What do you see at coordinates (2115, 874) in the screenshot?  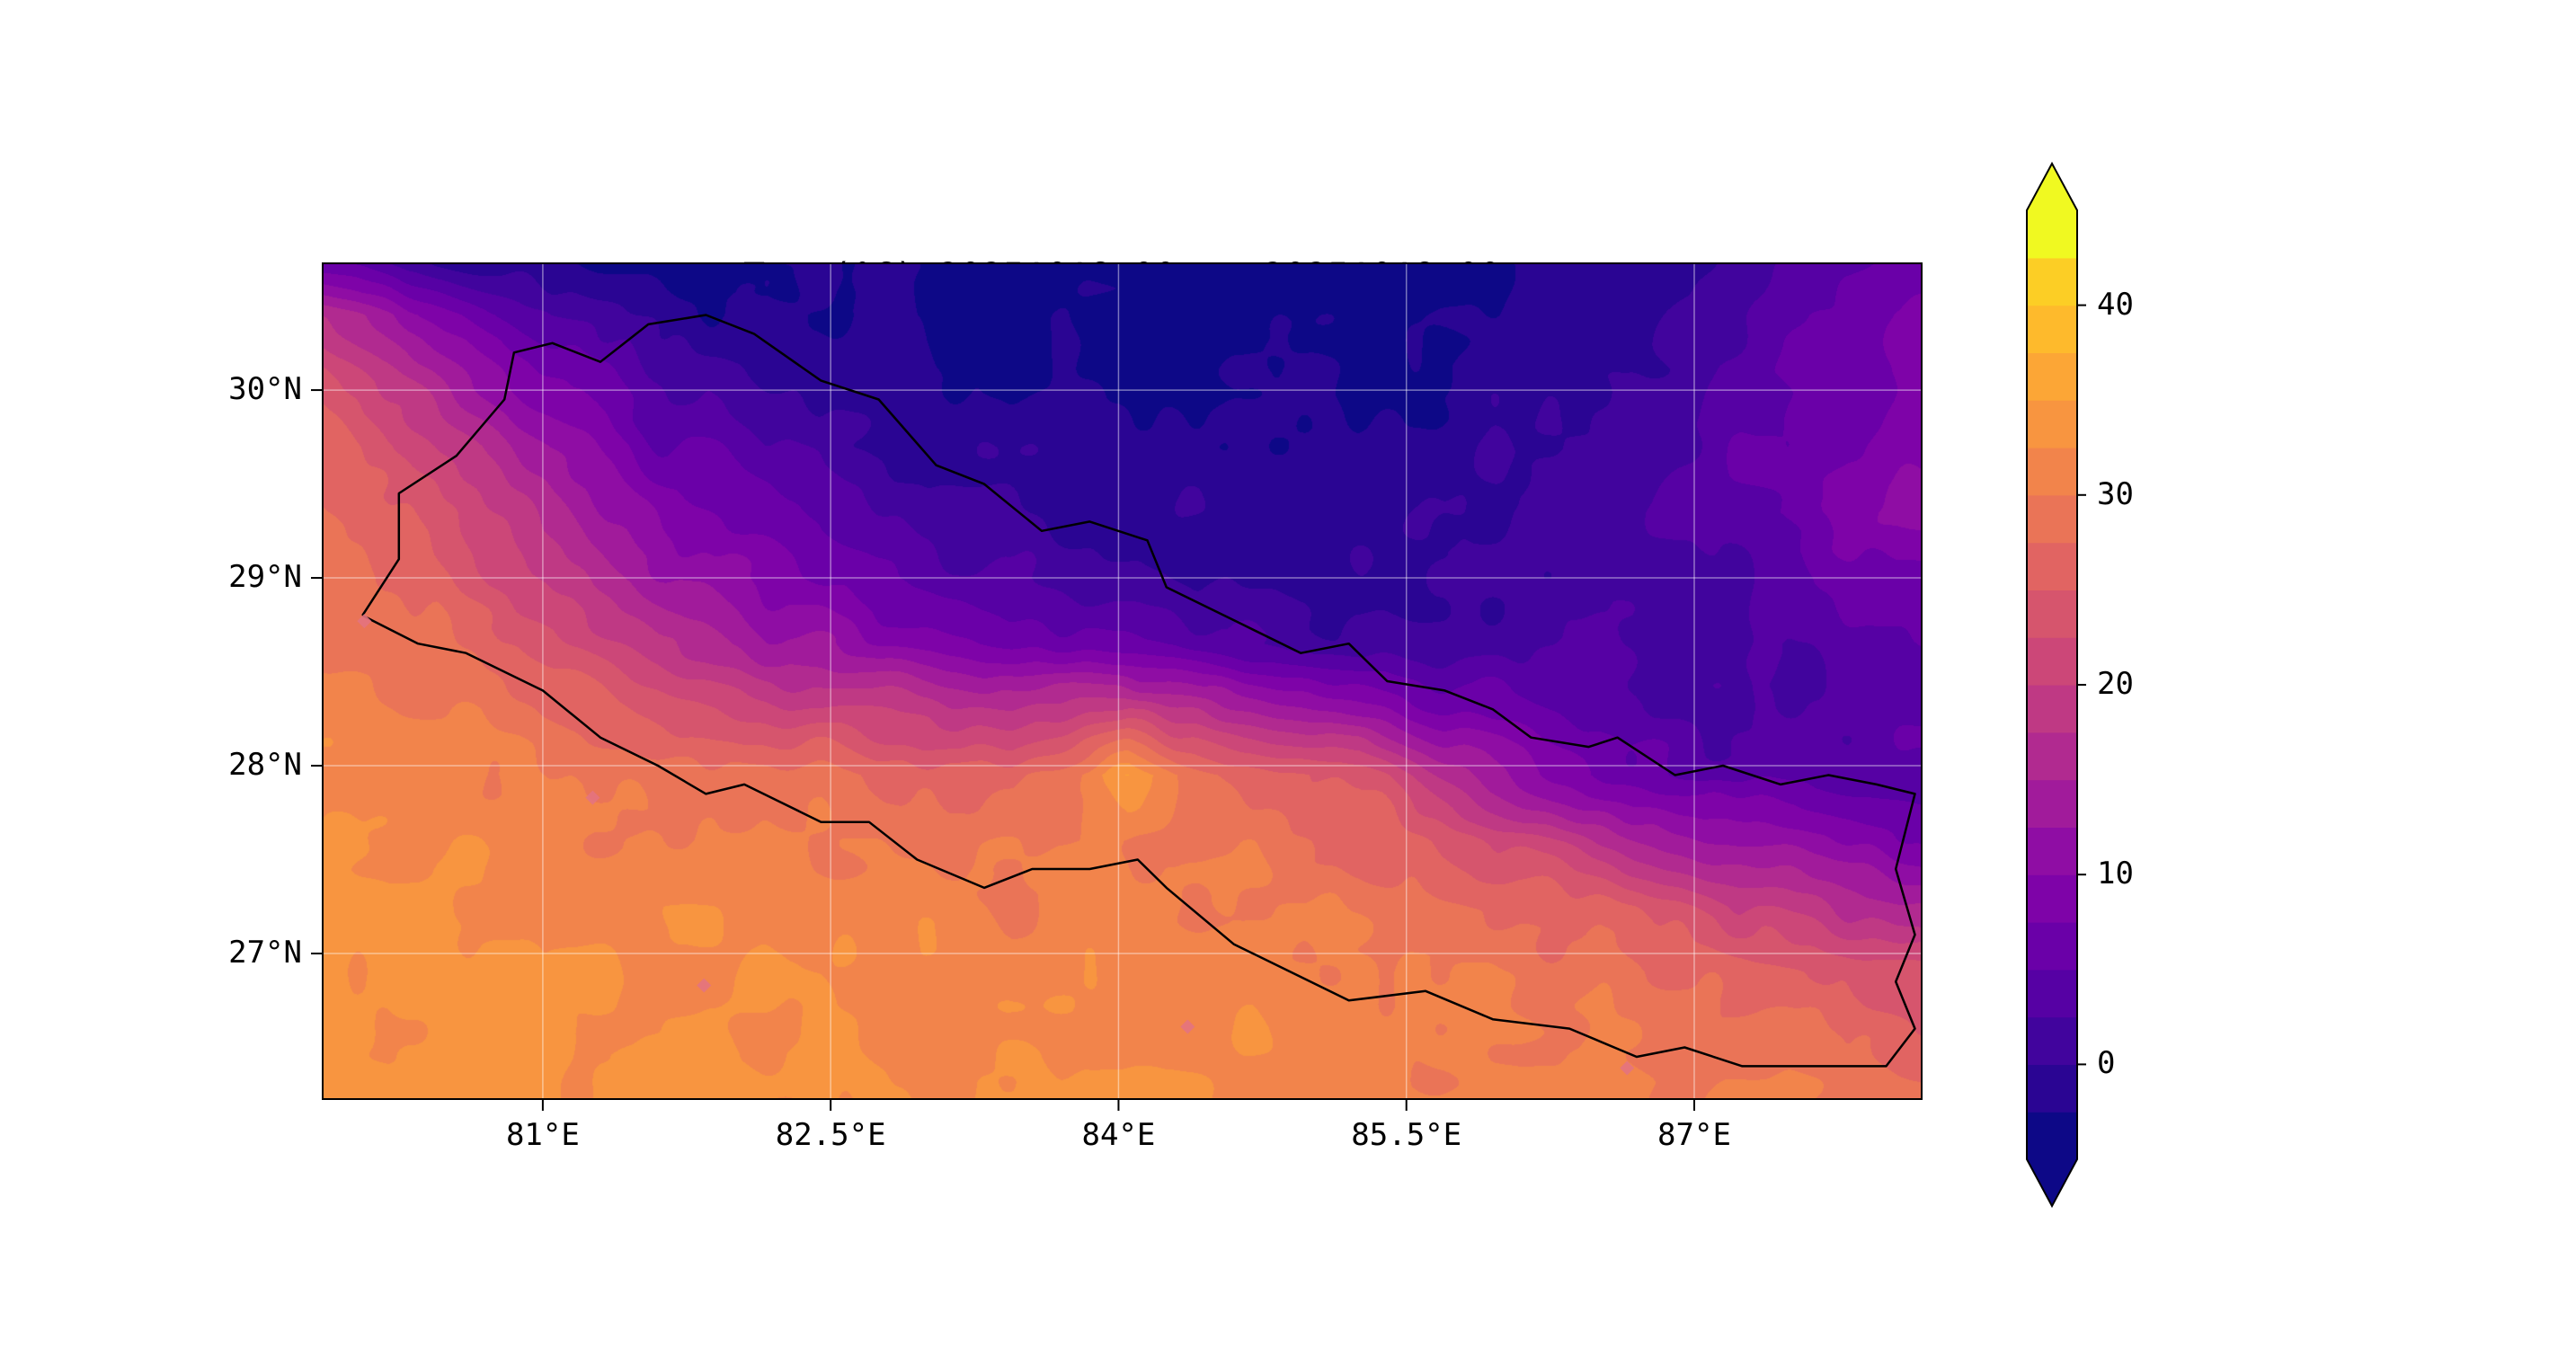 I see `colorbar-tick-label: 10` at bounding box center [2115, 874].